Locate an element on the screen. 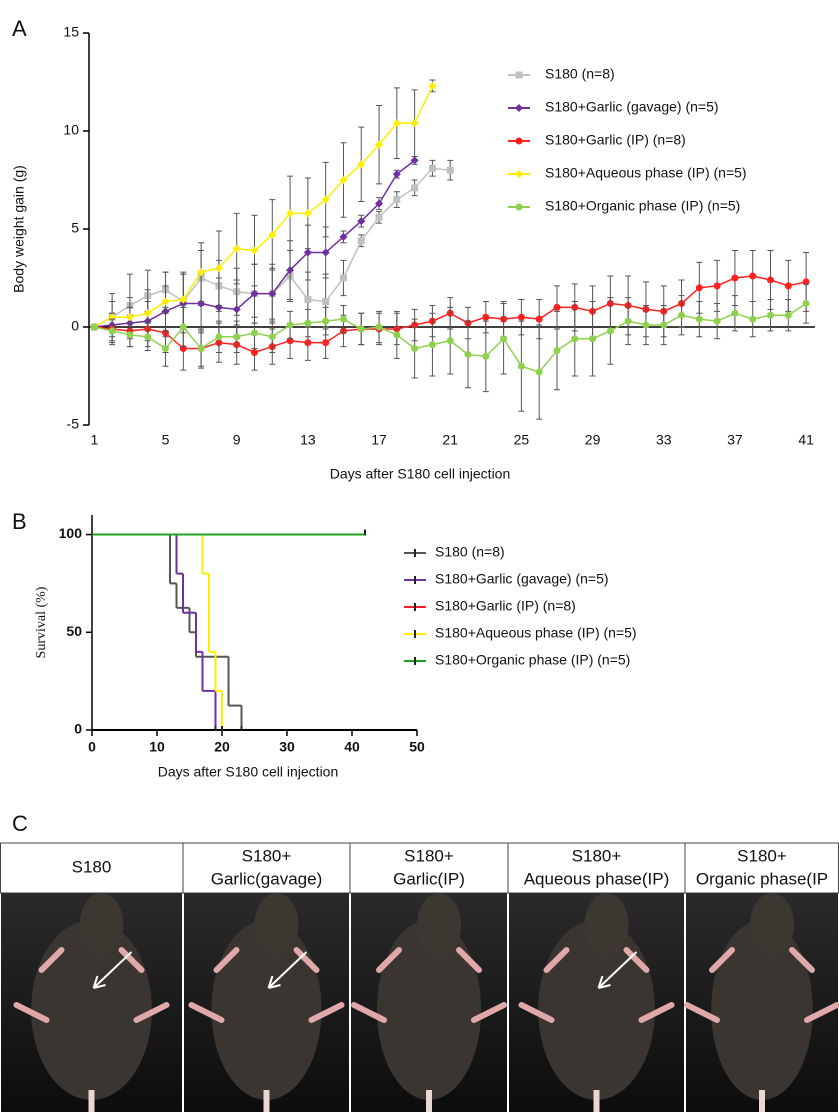 The image size is (839, 1112). x-axis-label: Days after S180 cell injection is located at coordinates (248, 772).